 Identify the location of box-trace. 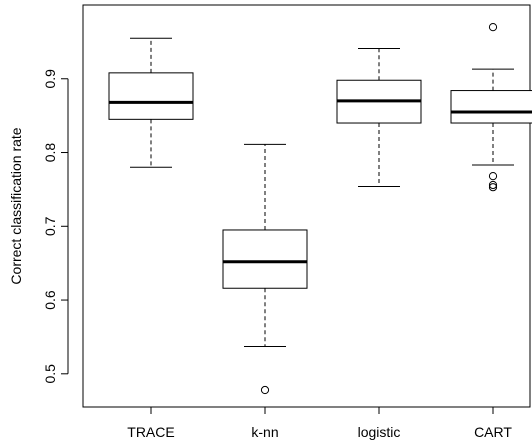
(151, 102).